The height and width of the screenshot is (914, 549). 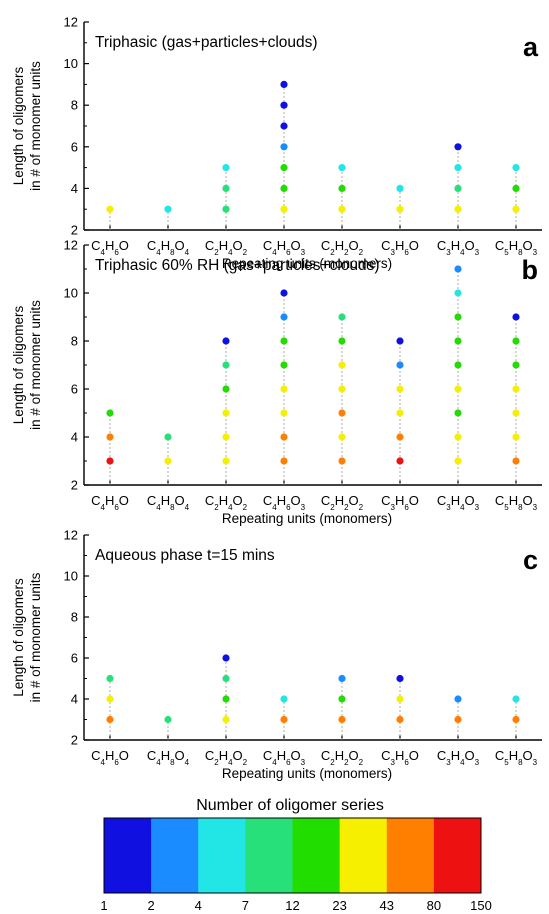 I want to click on colorbar-frame, so click(x=292, y=855).